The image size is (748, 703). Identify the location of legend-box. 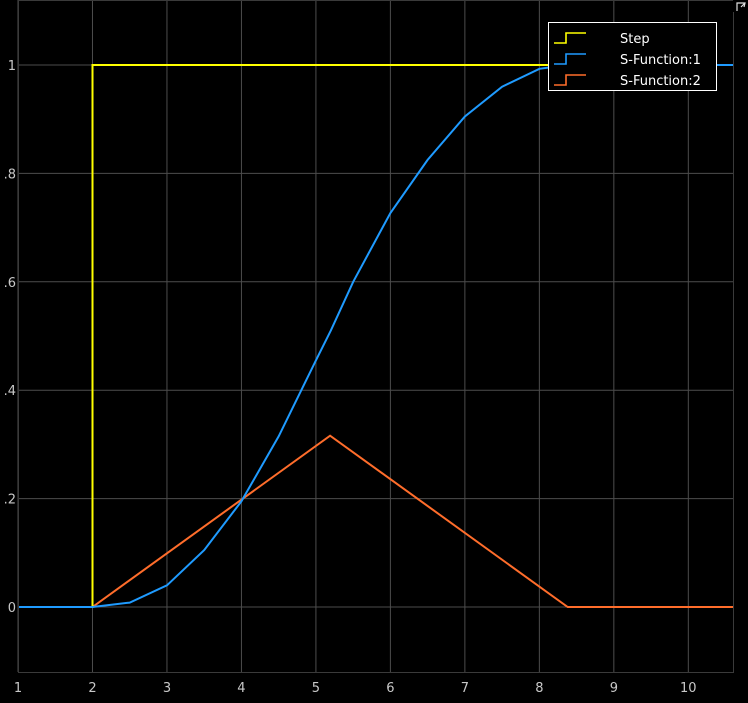
(632, 56).